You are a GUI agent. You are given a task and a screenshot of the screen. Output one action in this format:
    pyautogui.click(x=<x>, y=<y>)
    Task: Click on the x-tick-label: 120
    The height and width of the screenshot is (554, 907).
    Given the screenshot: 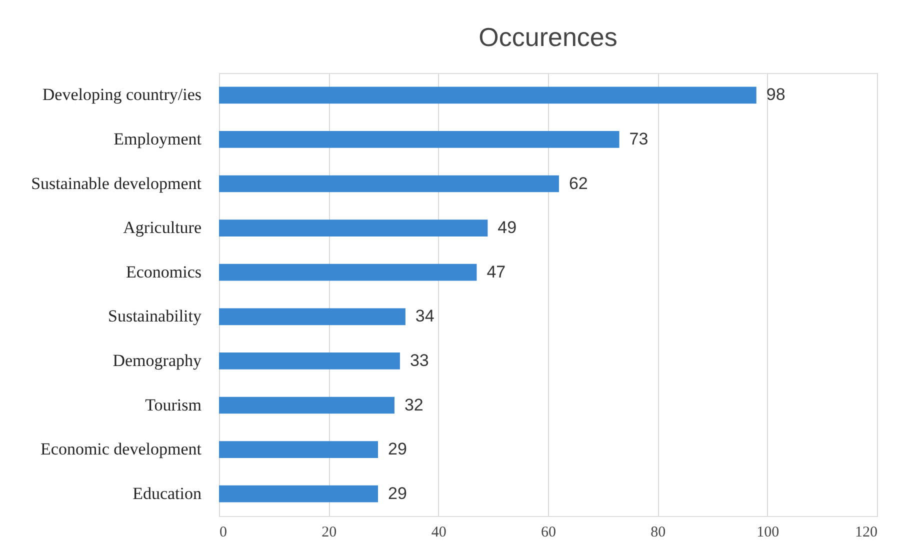 What is the action you would take?
    pyautogui.click(x=866, y=532)
    